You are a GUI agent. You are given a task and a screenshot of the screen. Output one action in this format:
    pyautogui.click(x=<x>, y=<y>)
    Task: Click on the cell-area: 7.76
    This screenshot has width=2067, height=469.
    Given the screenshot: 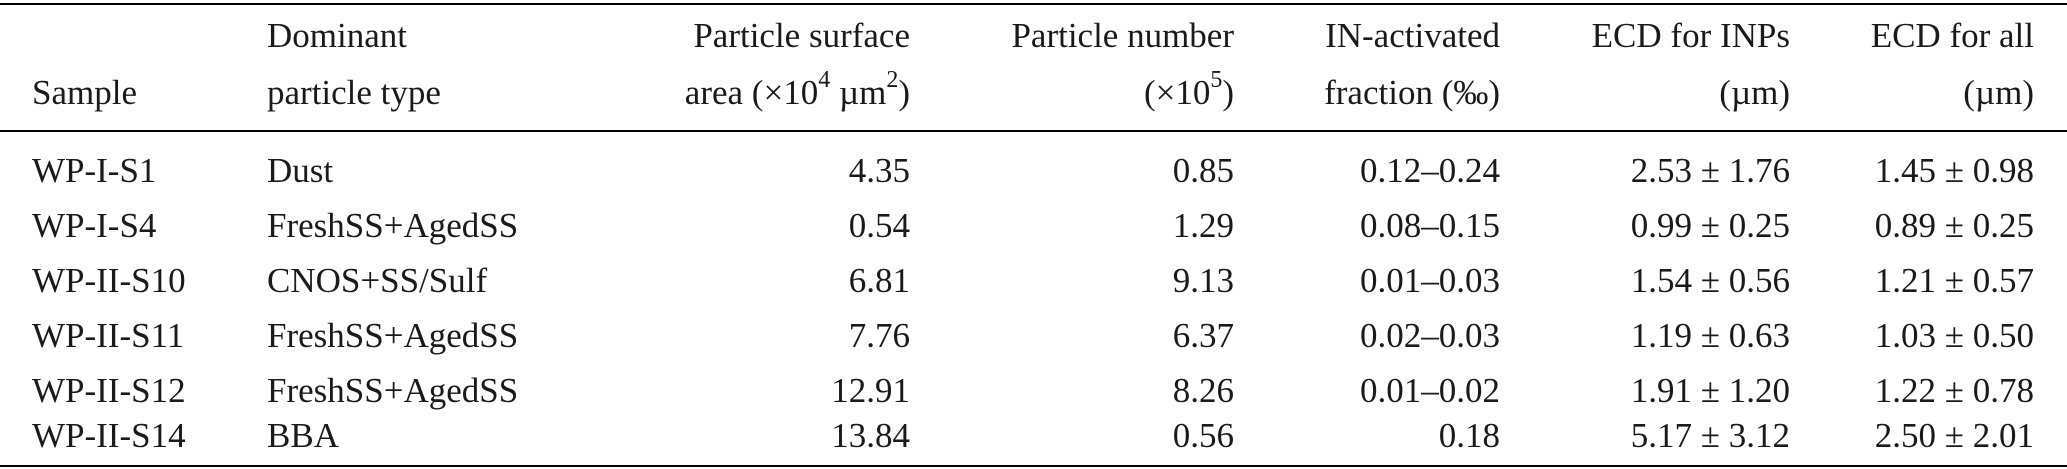 What is the action you would take?
    pyautogui.click(x=879, y=335)
    